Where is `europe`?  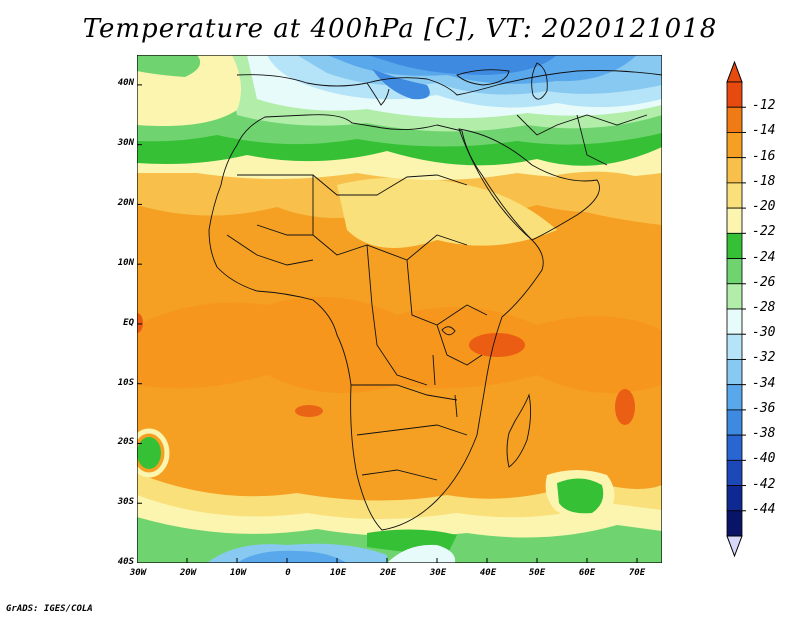 europe is located at coordinates (449, 83).